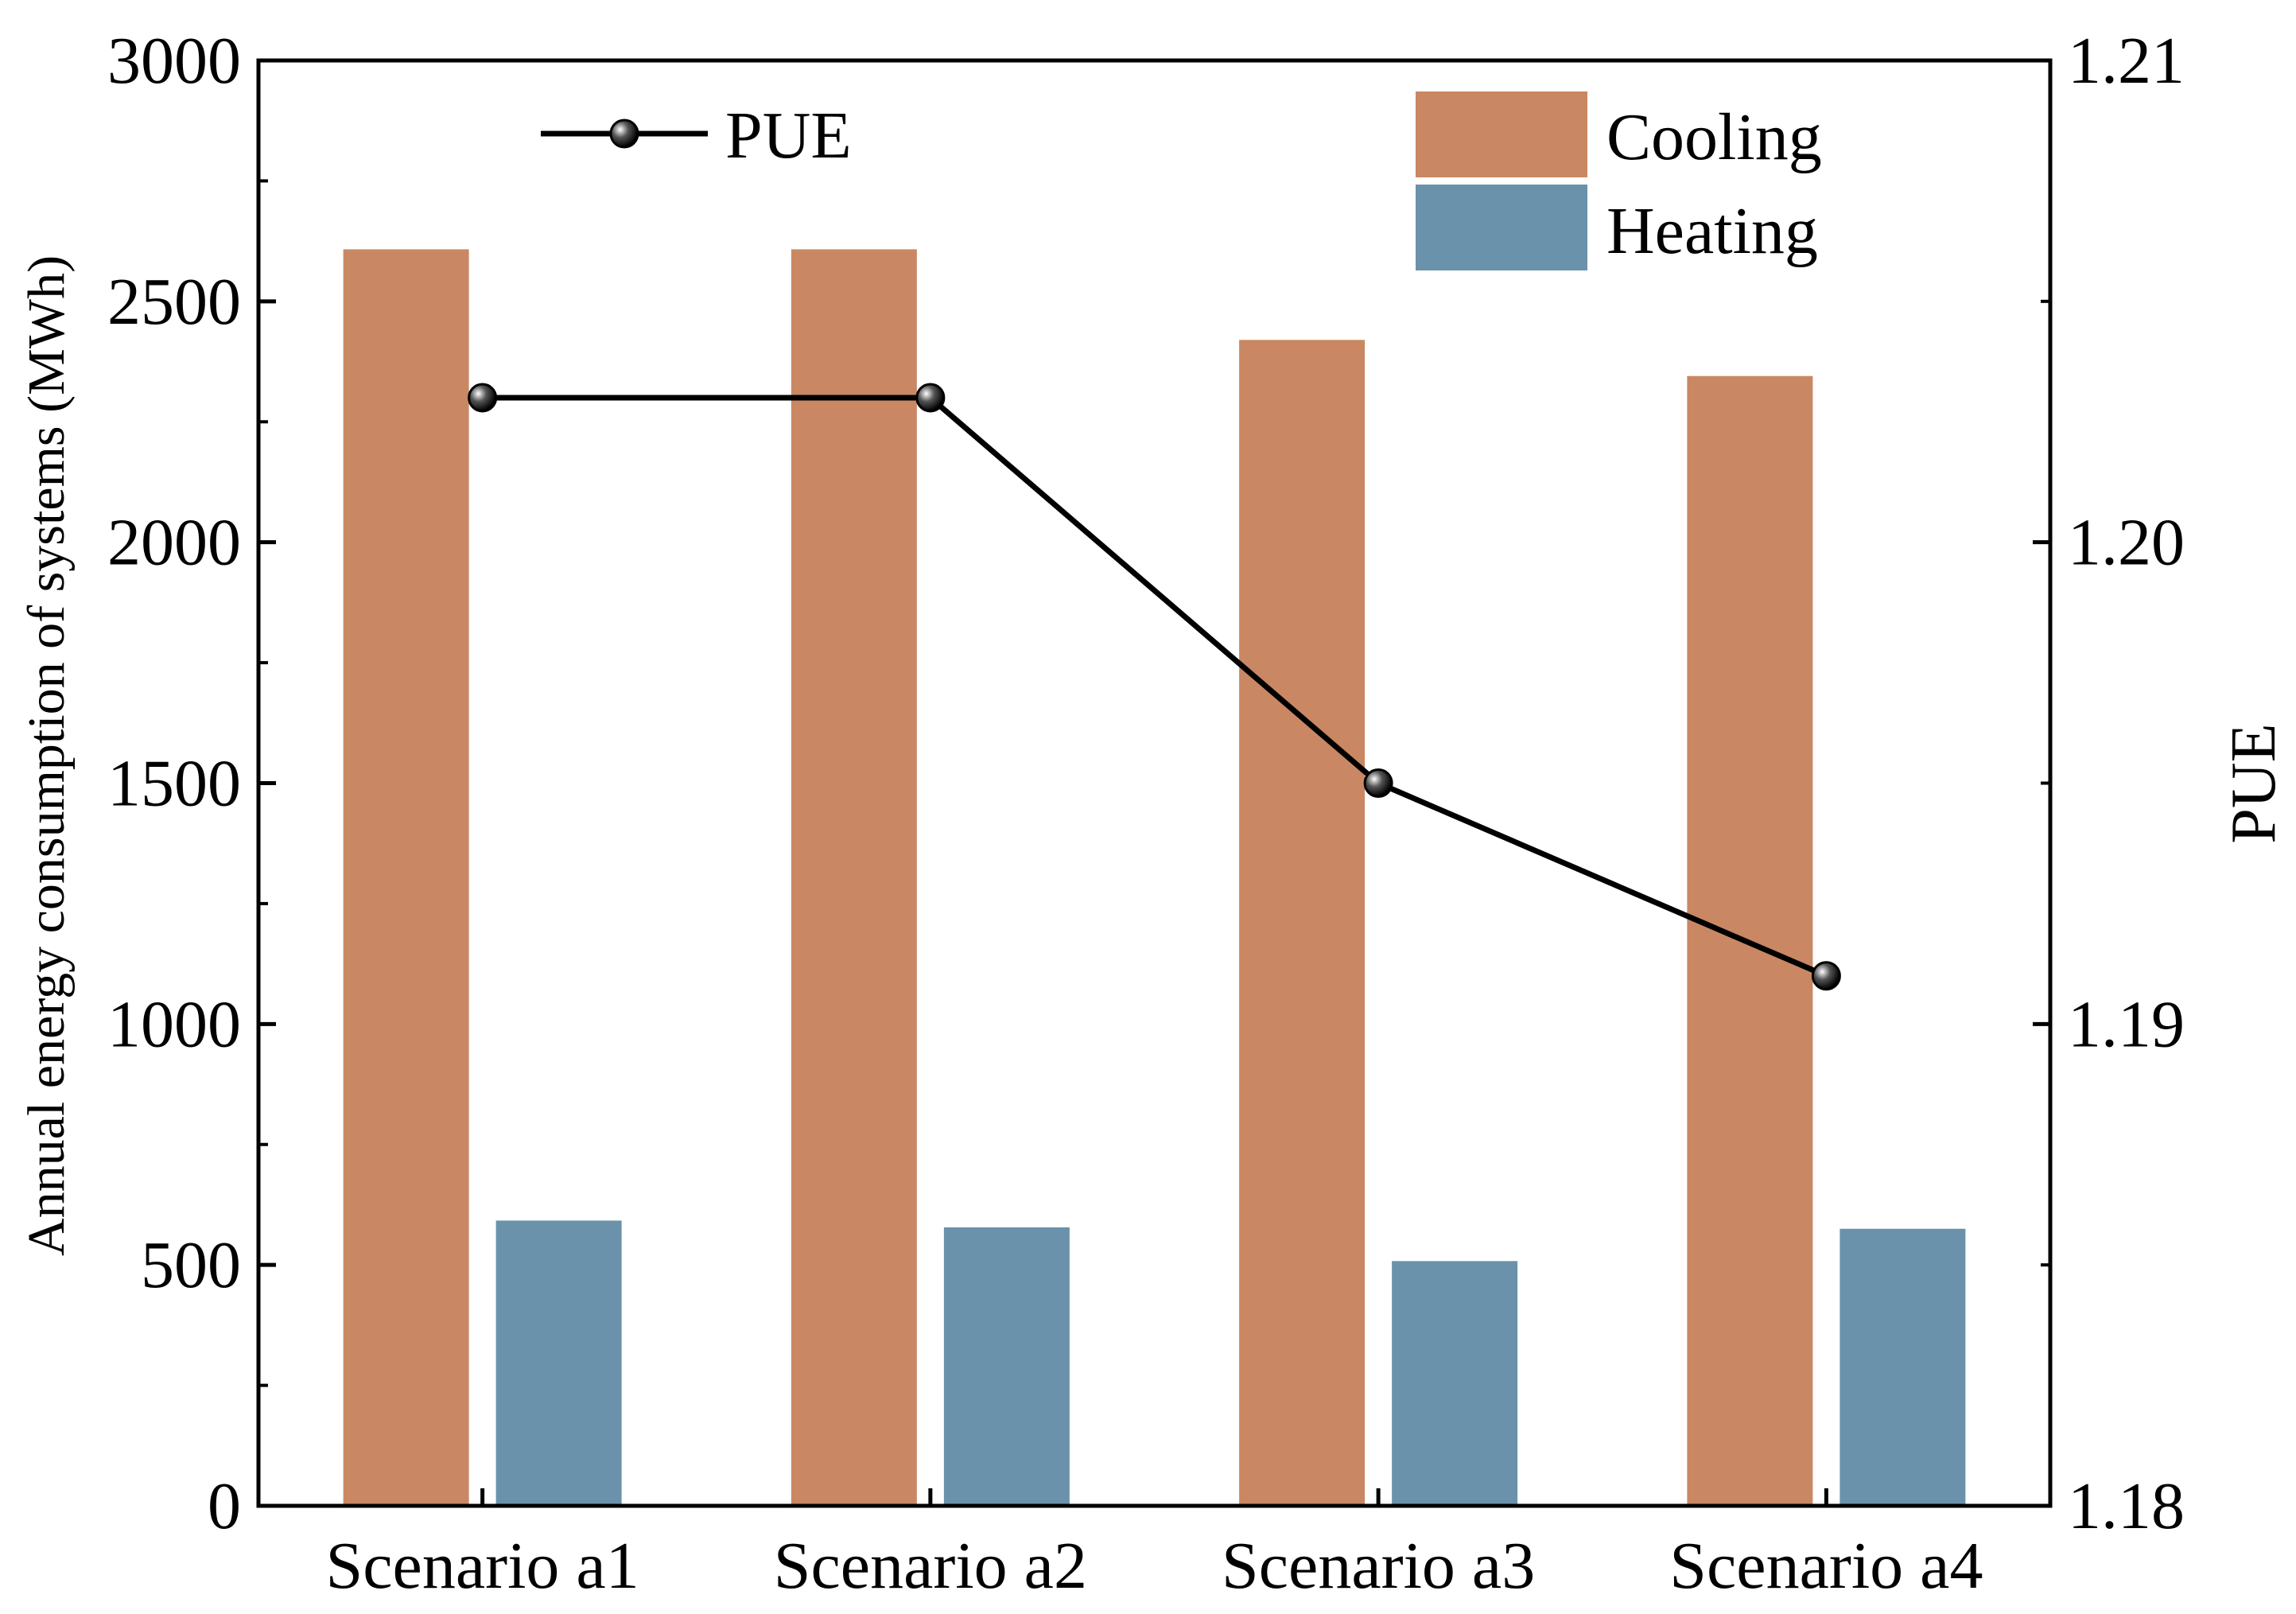 The image size is (2296, 1614). Describe the element at coordinates (931, 1566) in the screenshot. I see `x-tick-label: Scenario a2` at that location.